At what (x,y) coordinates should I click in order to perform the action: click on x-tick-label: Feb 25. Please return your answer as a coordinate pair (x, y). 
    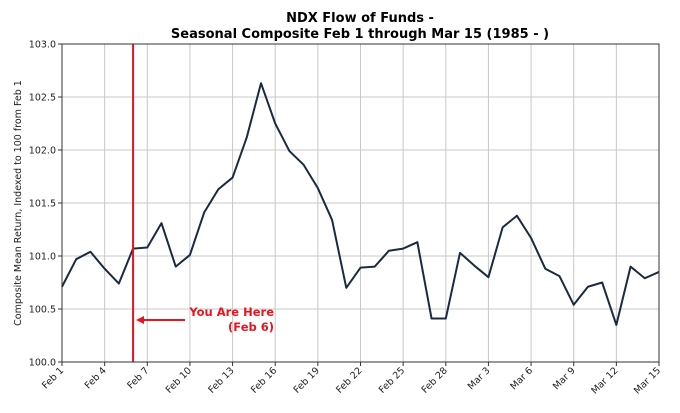
    Looking at the image, I should click on (392, 380).